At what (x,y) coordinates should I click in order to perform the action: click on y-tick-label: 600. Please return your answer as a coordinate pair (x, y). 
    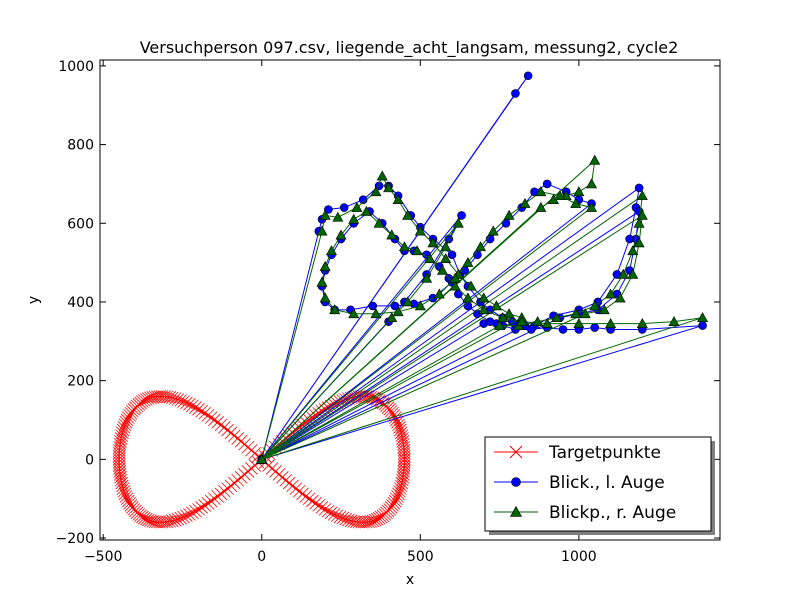
    Looking at the image, I should click on (80, 224).